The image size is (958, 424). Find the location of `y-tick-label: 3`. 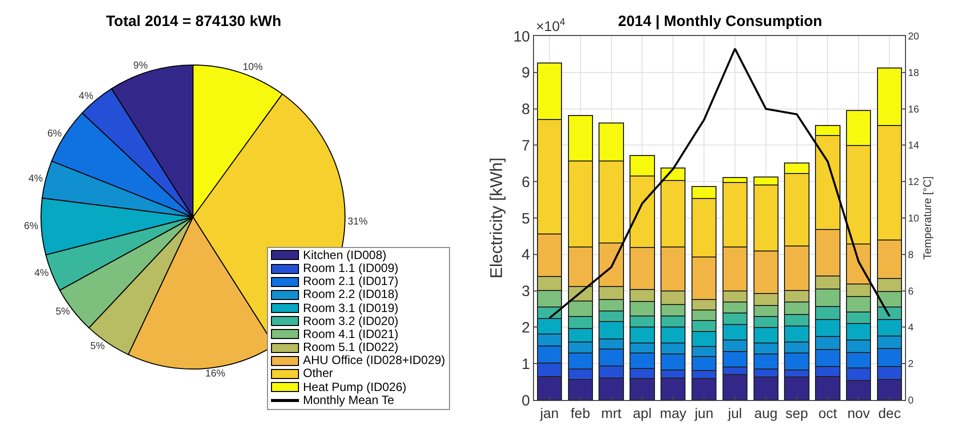

y-tick-label: 3 is located at coordinates (526, 291).